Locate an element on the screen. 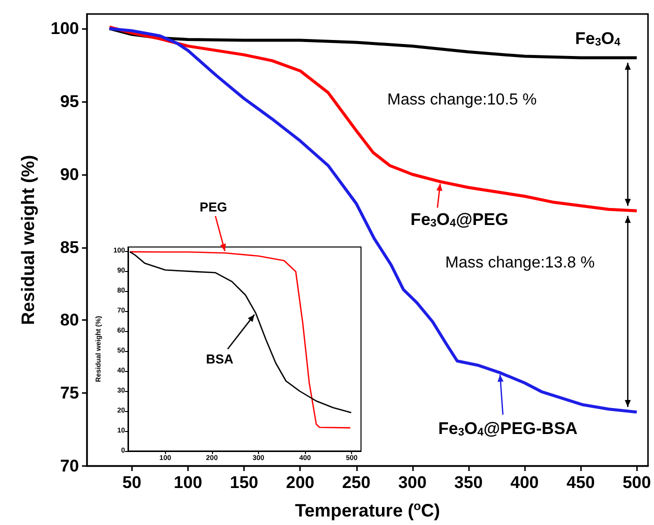  x-tick-label: 100 is located at coordinates (188, 482).